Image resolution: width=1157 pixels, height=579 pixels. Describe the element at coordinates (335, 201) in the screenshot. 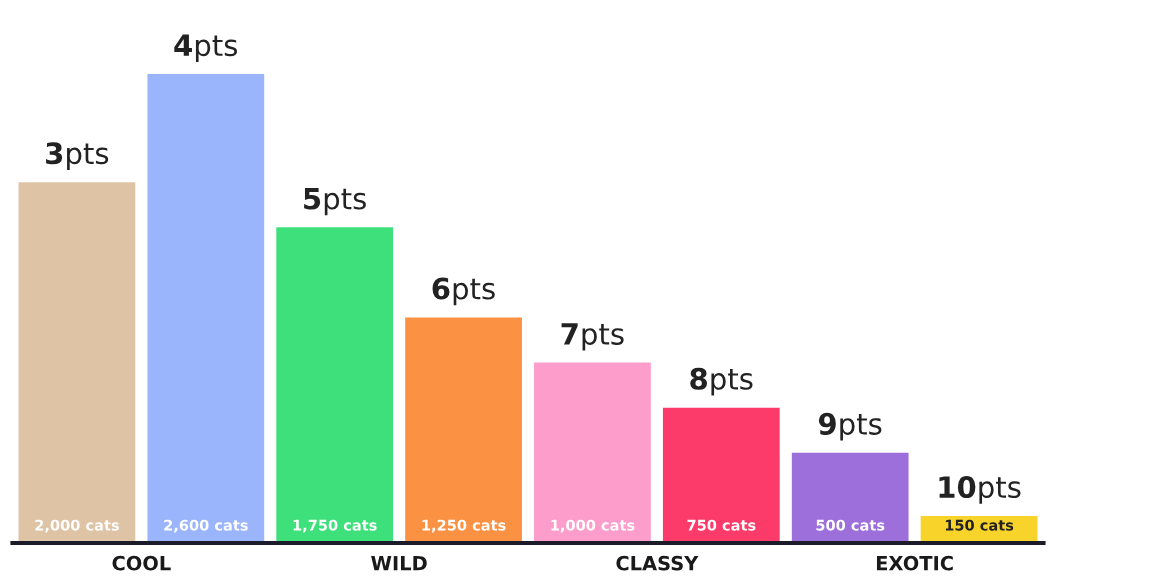

I see `annotation: 5pts` at that location.